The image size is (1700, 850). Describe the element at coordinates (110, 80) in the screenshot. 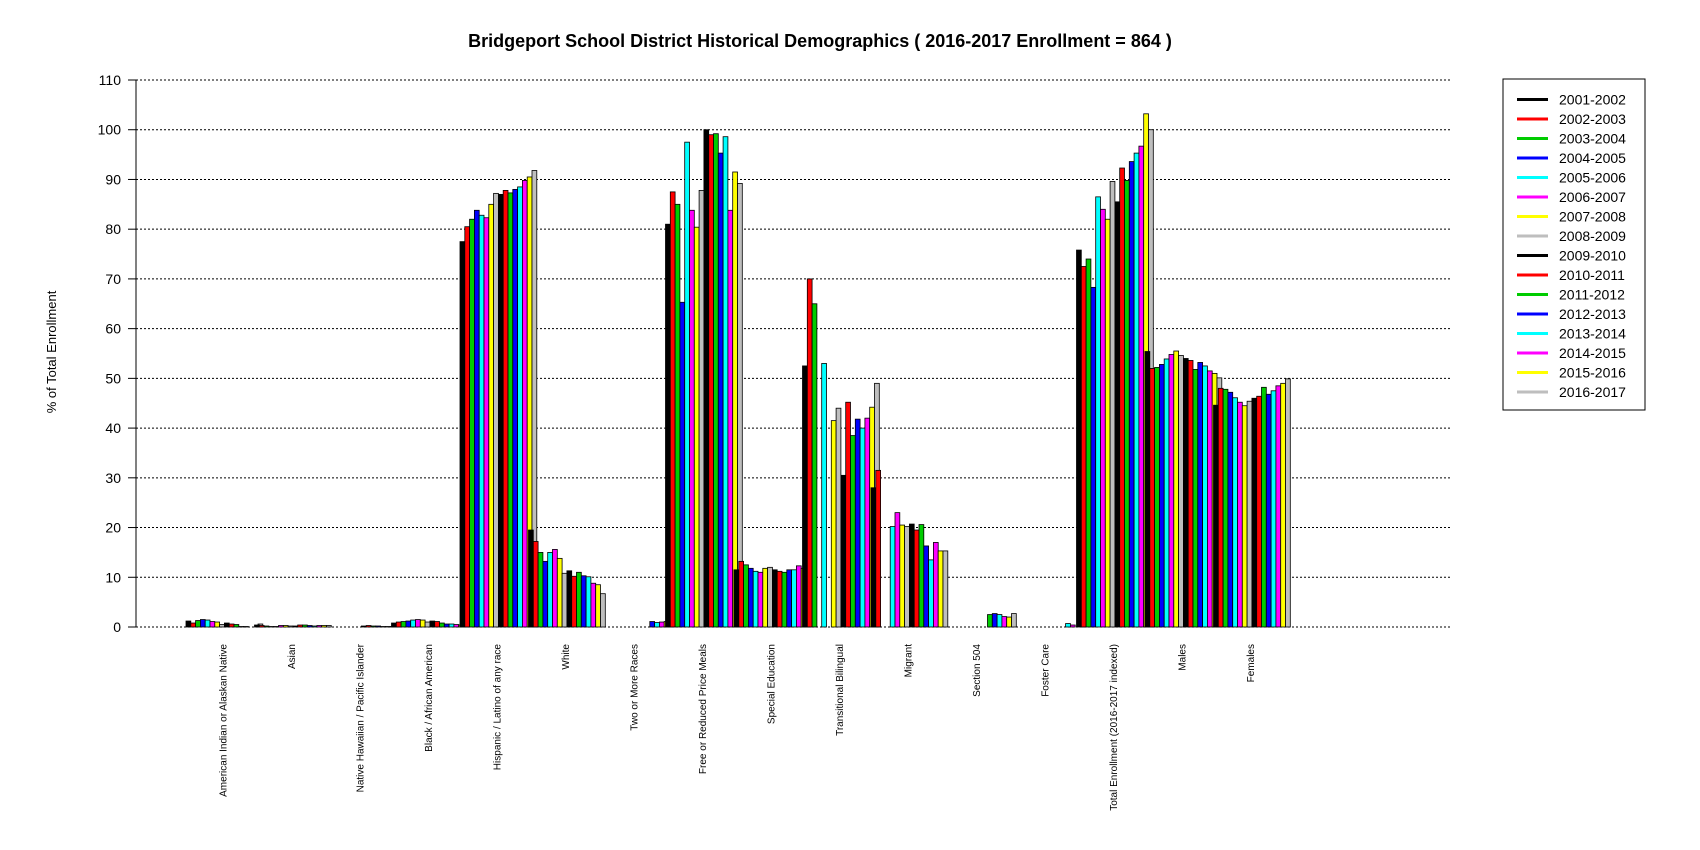

I see `y-tick-label: 110` at that location.